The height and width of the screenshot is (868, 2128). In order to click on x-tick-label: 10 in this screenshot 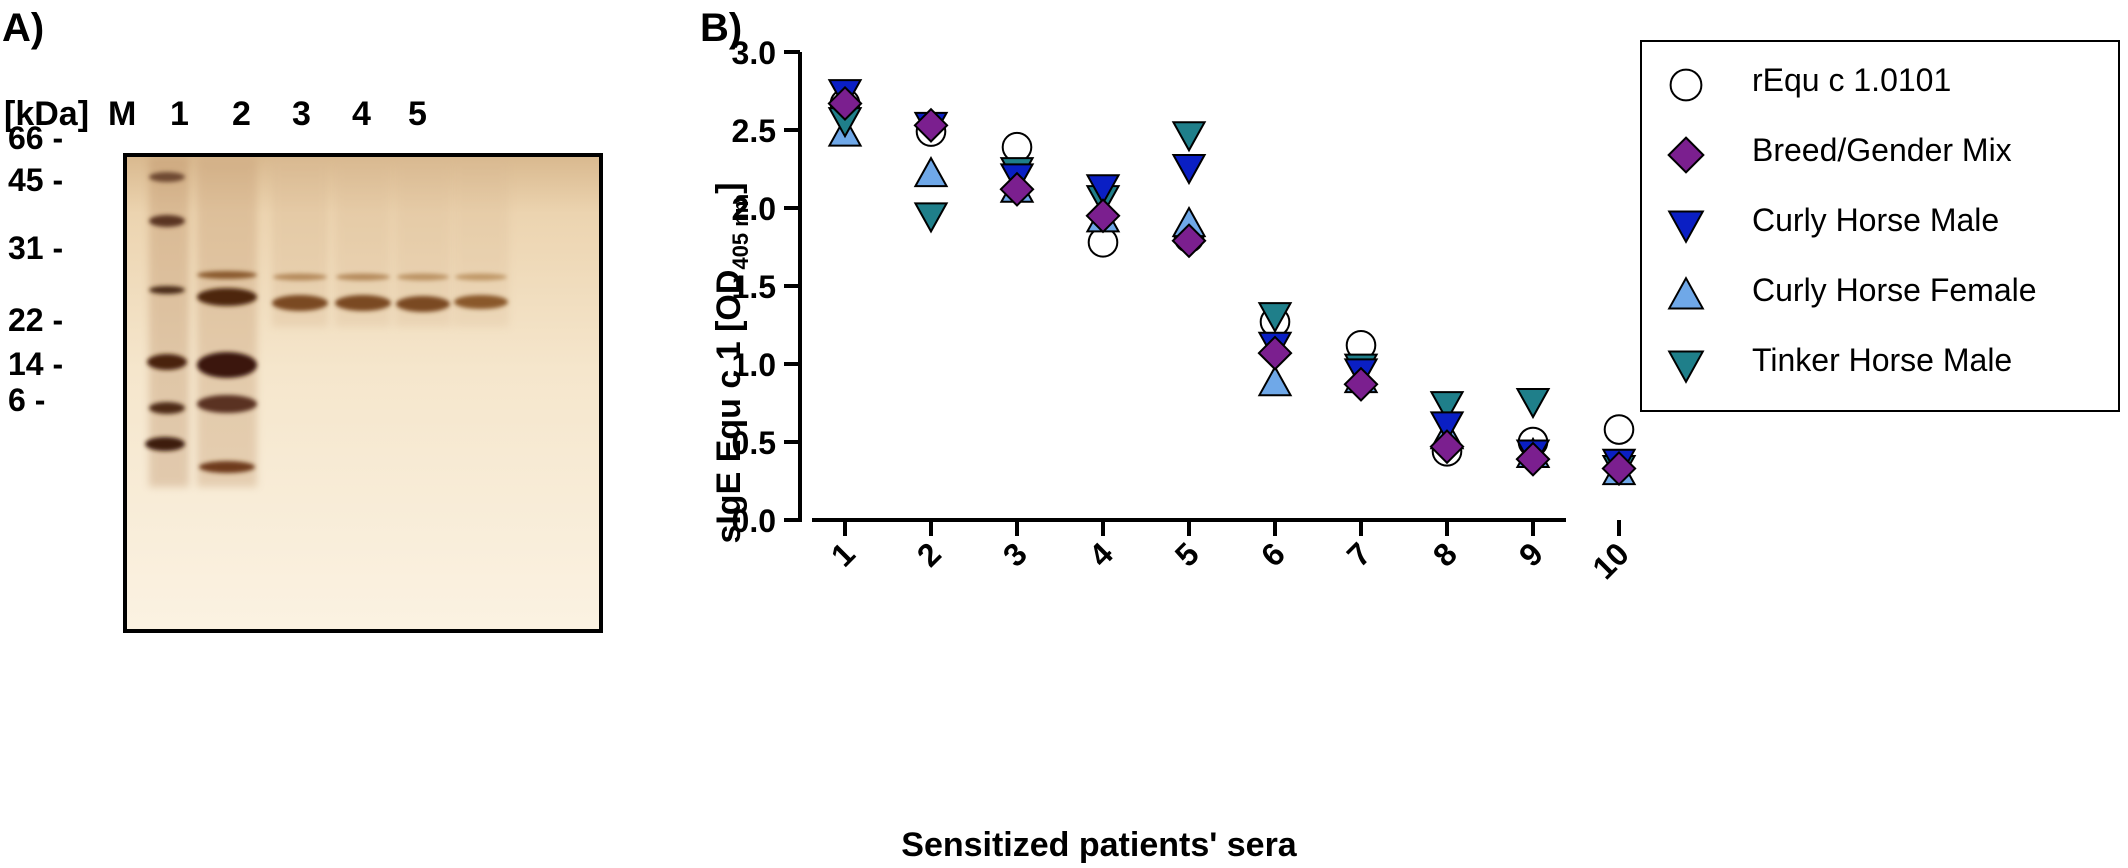, I will do `click(1610, 560)`.